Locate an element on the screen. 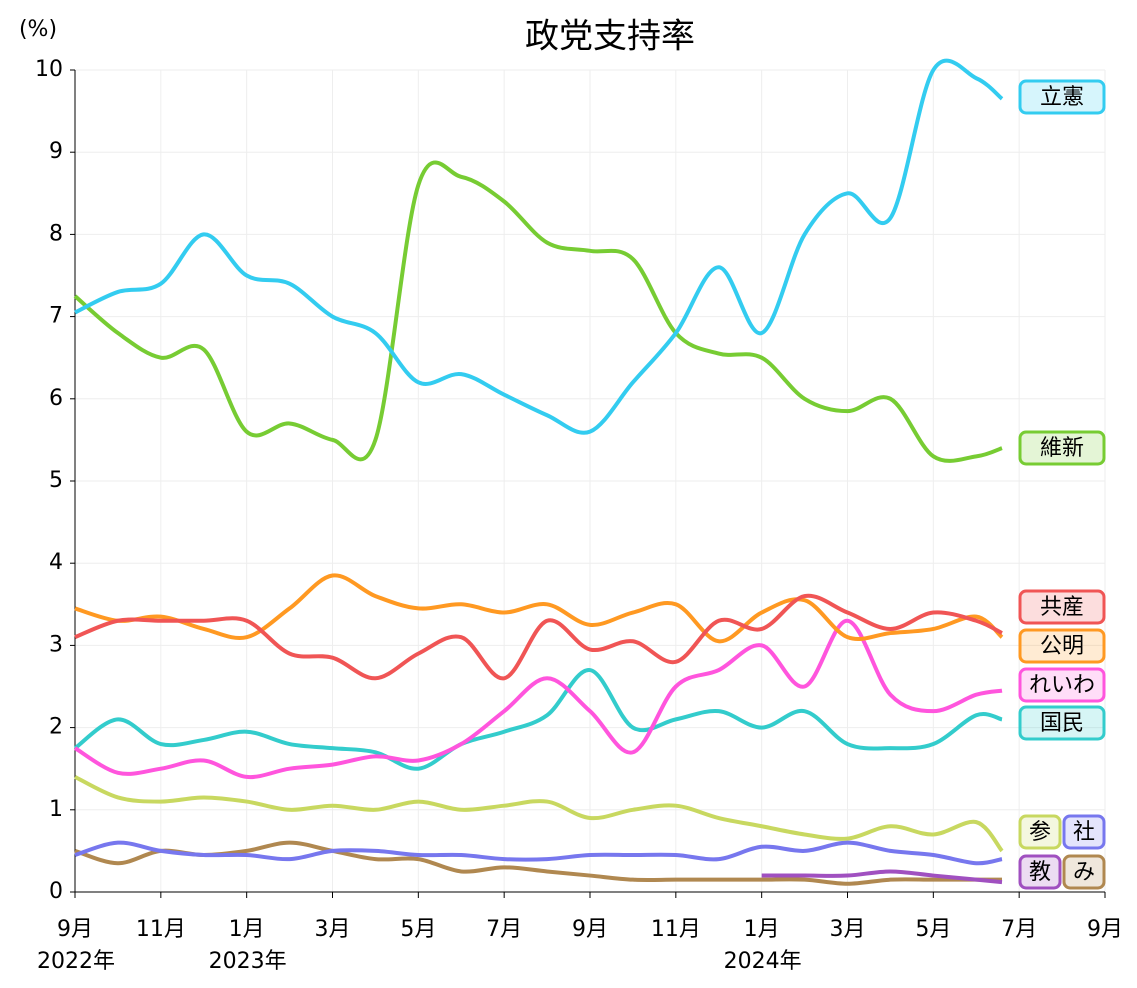 Image resolution: width=1137 pixels, height=988 pixels. y-tick-label: 5 is located at coordinates (56, 480).